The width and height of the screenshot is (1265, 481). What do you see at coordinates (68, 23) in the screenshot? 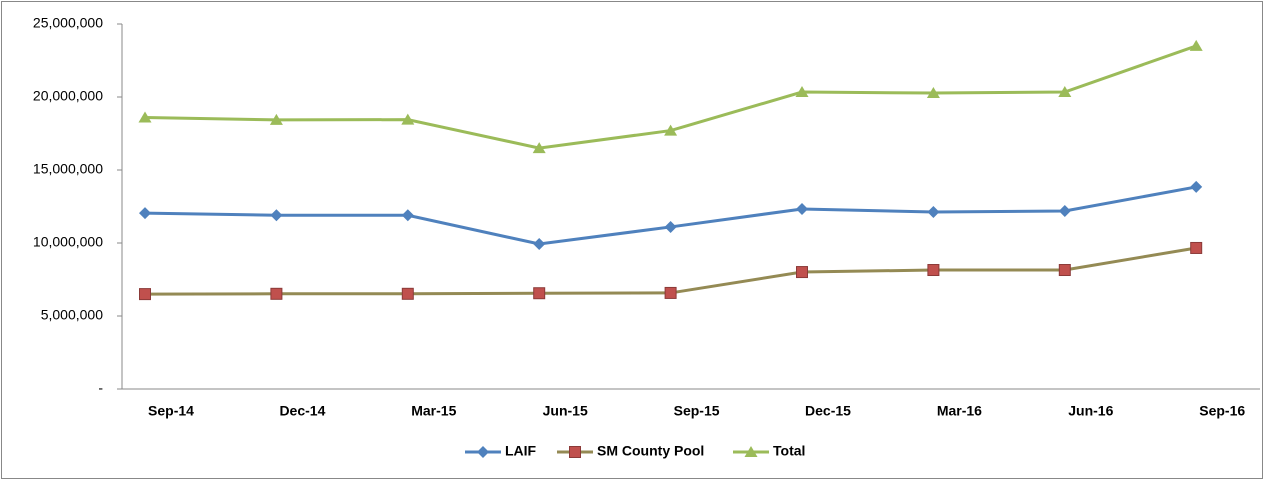
I see `y-tick-label: 25,000,000` at bounding box center [68, 23].